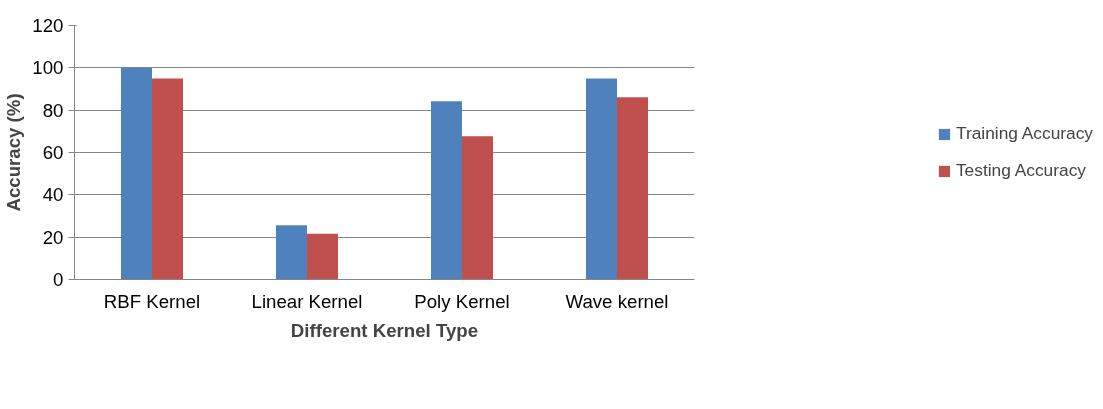 The image size is (1103, 409). What do you see at coordinates (53, 110) in the screenshot?
I see `y-tick-label: 80` at bounding box center [53, 110].